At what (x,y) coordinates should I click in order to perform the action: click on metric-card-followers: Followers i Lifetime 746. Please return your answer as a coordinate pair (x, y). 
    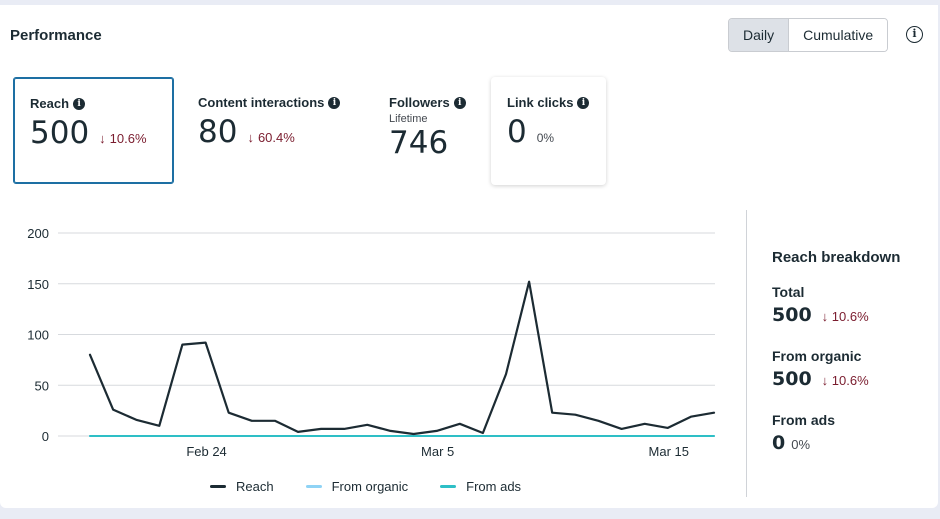
    Looking at the image, I should click on (428, 130).